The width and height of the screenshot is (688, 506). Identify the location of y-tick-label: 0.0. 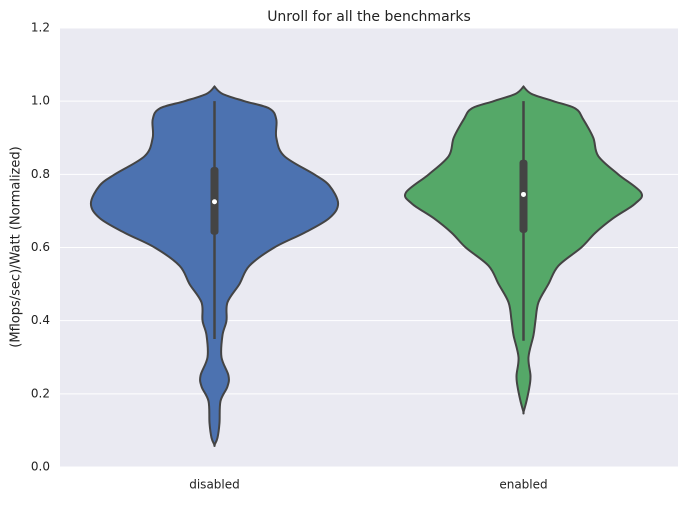
(40, 467).